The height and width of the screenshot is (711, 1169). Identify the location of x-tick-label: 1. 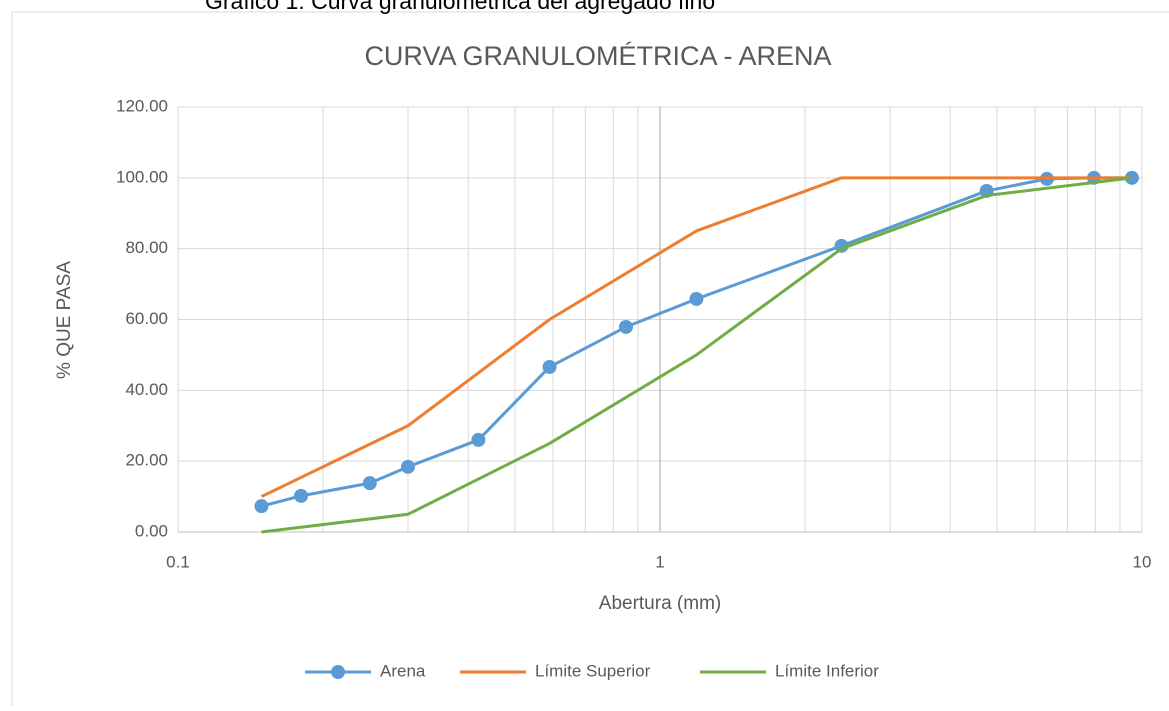
(659, 561).